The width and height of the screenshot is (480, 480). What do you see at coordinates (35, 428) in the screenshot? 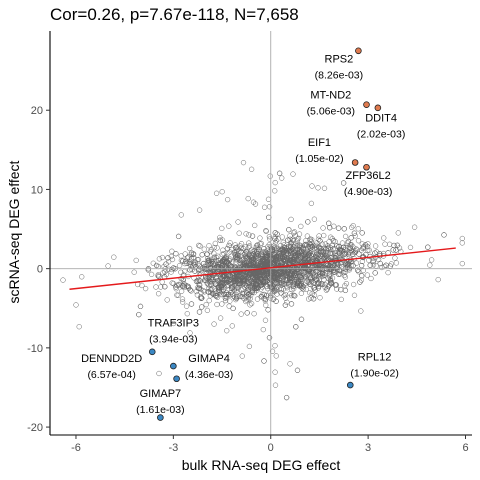
I see `y-tick-label: -20` at bounding box center [35, 428].